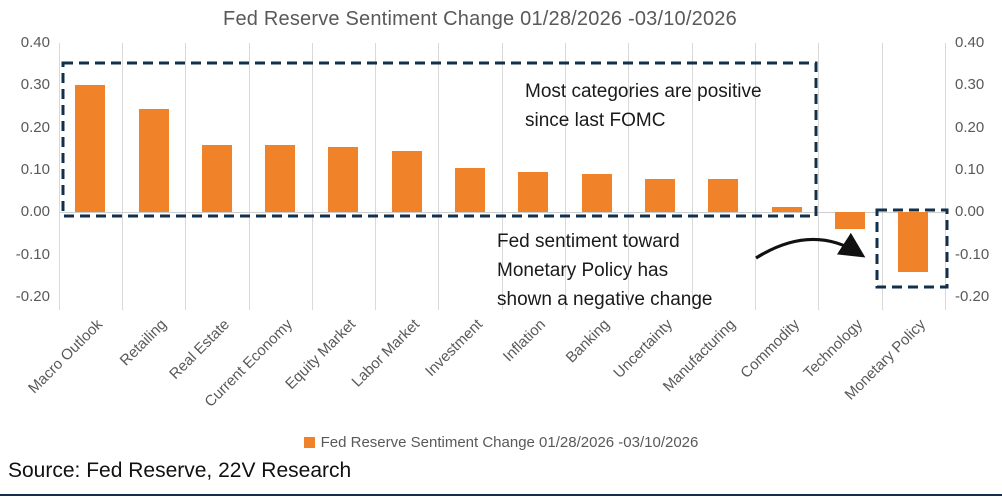 The image size is (1002, 498). What do you see at coordinates (454, 348) in the screenshot?
I see `x-axis-category-label: Investment` at bounding box center [454, 348].